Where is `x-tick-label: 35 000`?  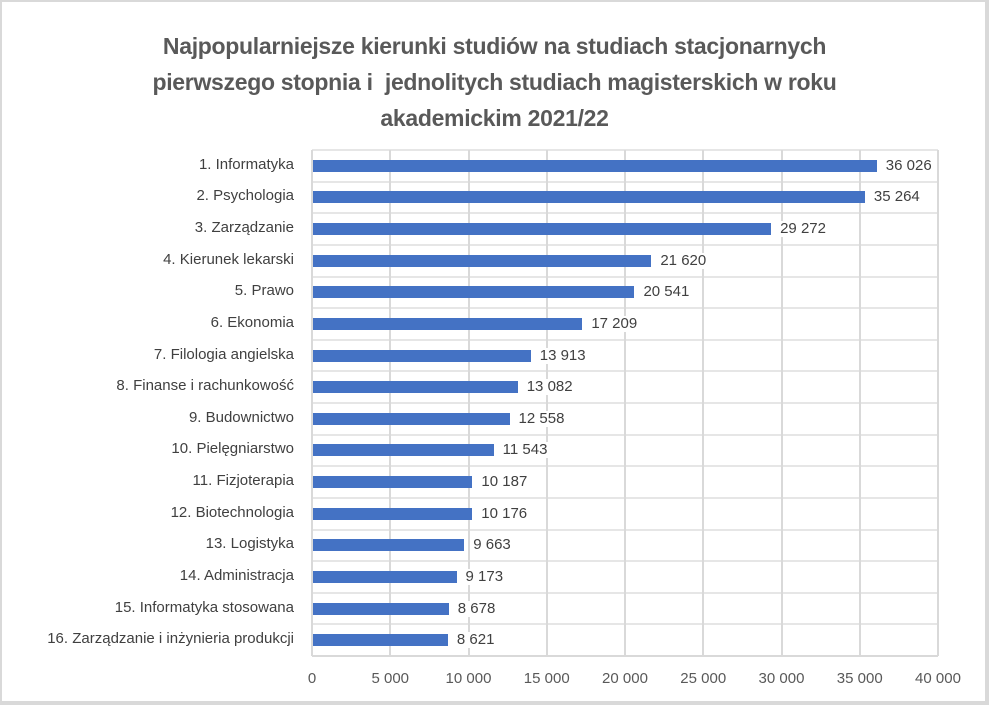 x-tick-label: 35 000 is located at coordinates (859, 678).